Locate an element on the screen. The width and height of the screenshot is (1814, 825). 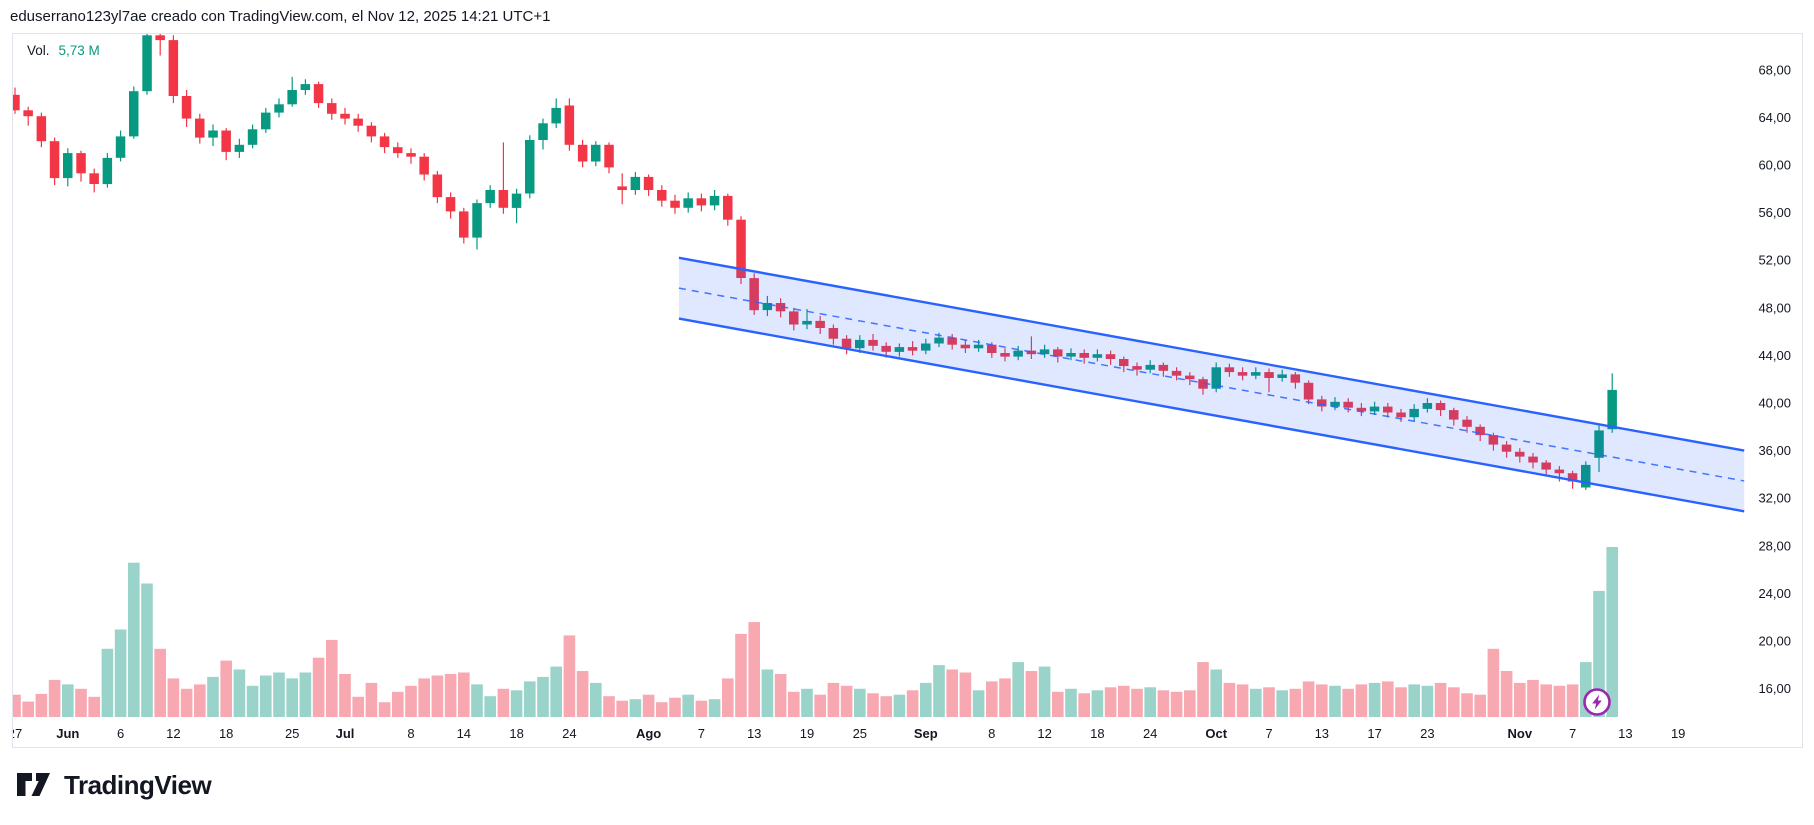
boost-lightning-icon is located at coordinates (1597, 702).